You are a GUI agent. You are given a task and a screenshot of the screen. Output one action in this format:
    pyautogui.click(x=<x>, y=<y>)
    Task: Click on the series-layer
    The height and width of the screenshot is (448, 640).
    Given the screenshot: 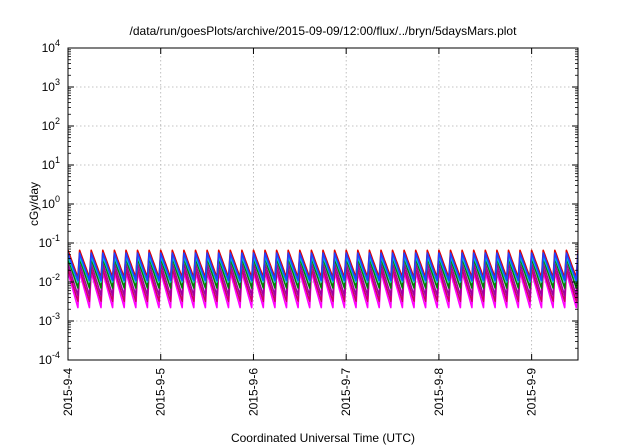 What is the action you would take?
    pyautogui.click(x=323, y=279)
    